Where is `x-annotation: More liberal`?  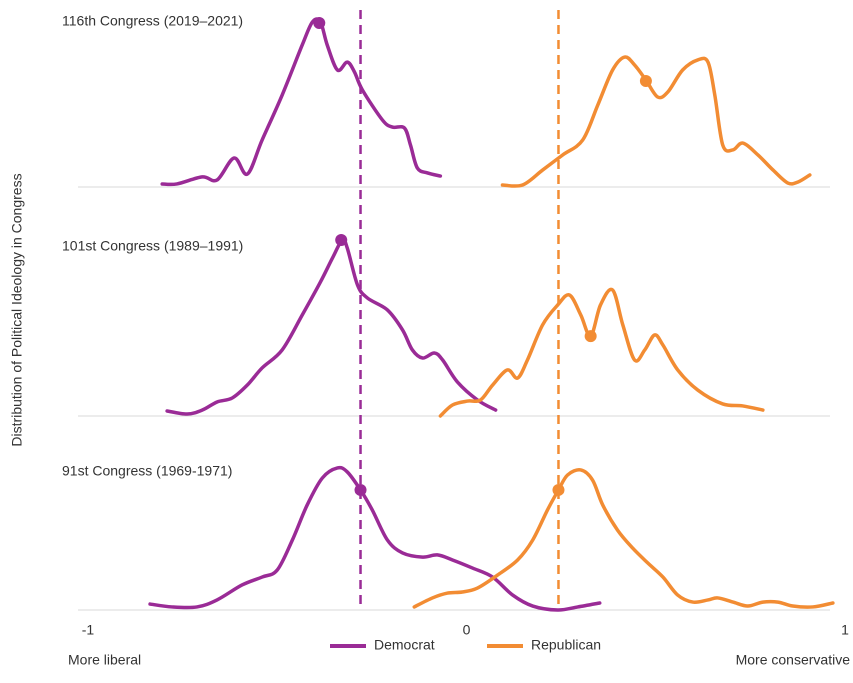
x-annotation: More liberal is located at coordinates (104, 660).